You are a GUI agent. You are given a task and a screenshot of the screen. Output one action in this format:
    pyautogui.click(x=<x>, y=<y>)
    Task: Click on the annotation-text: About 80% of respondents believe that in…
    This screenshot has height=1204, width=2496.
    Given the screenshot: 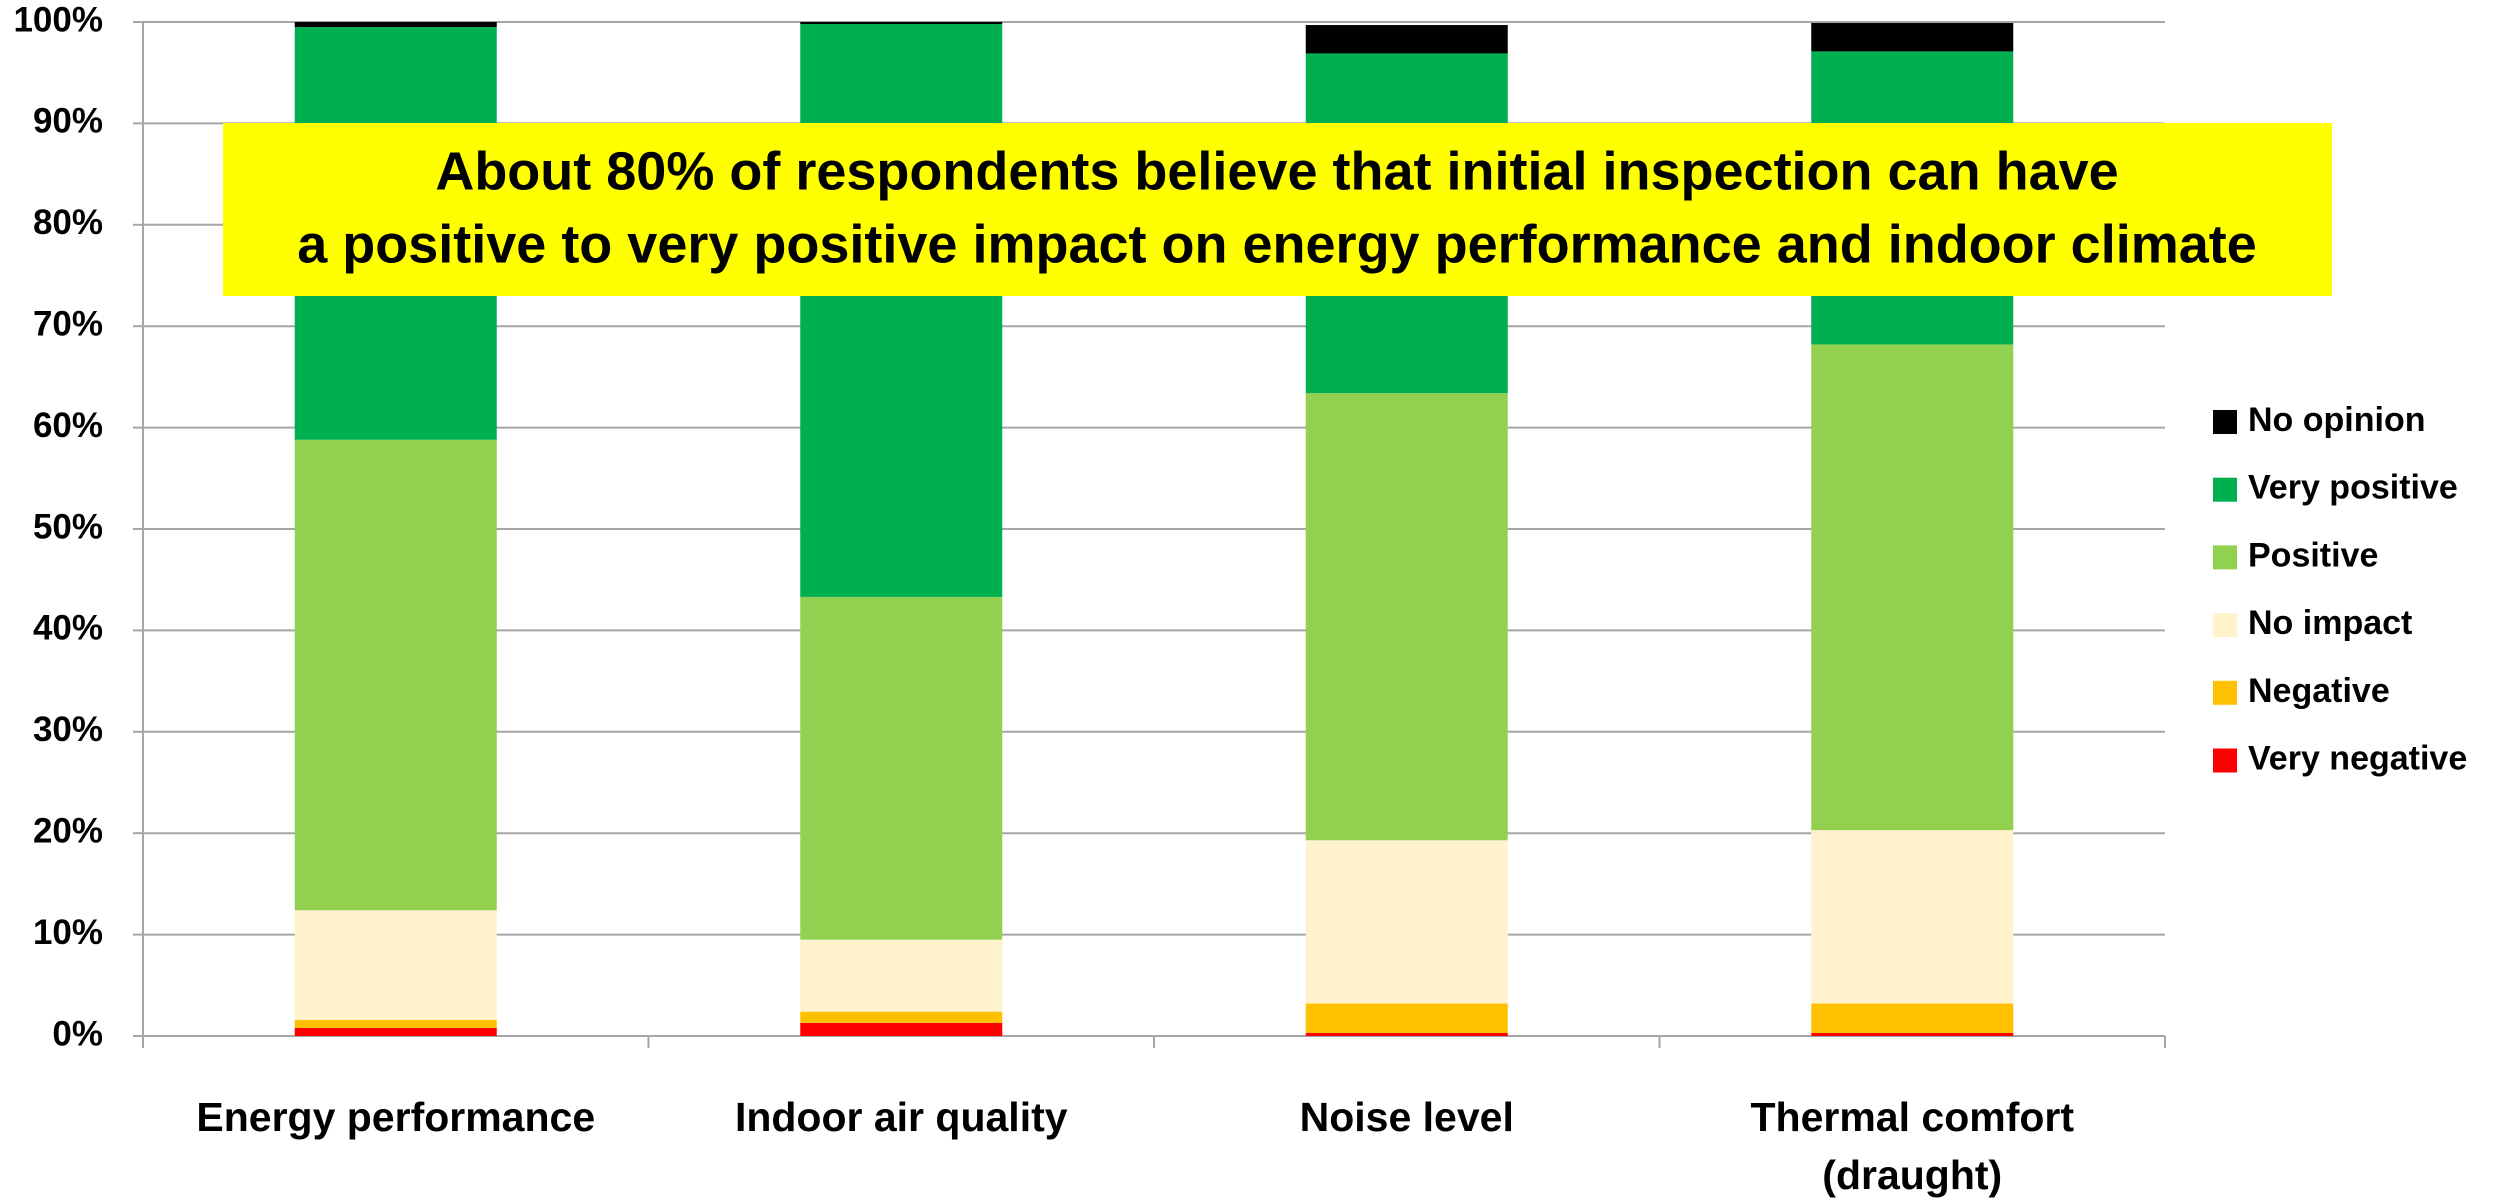 What is the action you would take?
    pyautogui.click(x=1276, y=171)
    